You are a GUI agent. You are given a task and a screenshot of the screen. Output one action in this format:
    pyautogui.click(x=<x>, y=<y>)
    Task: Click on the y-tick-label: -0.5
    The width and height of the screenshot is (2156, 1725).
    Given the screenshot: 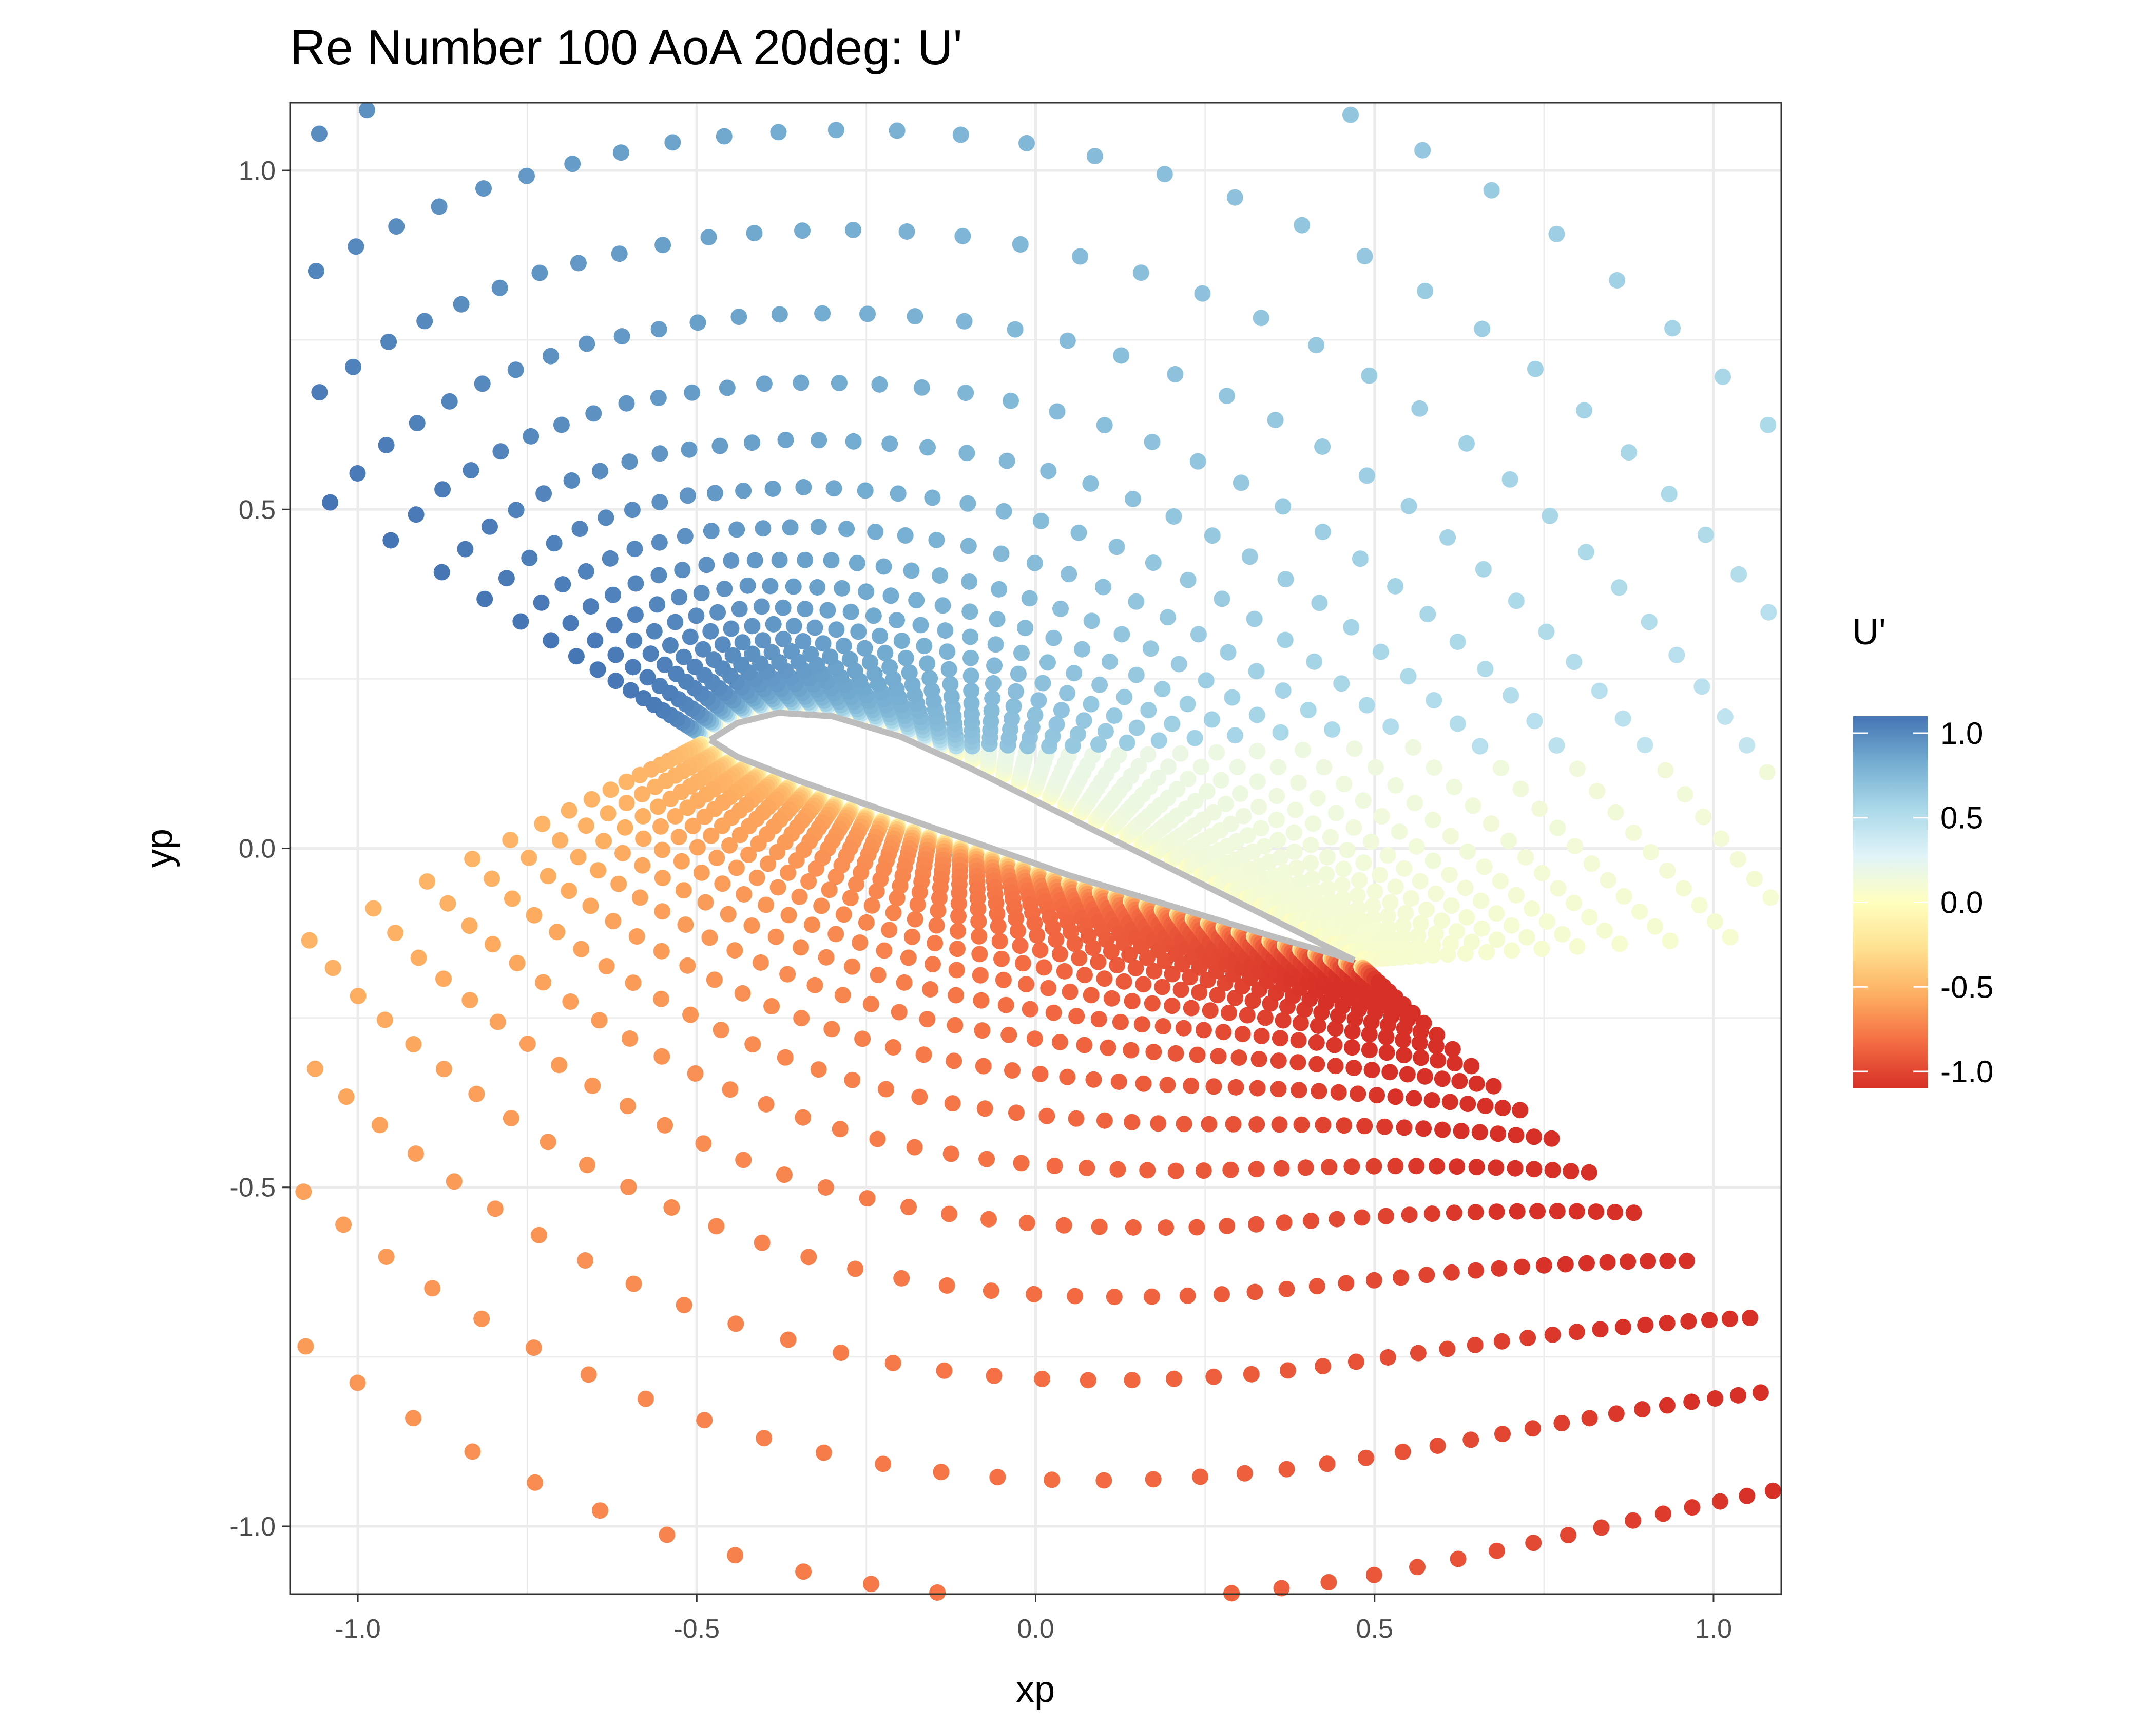 What is the action you would take?
    pyautogui.click(x=252, y=1188)
    